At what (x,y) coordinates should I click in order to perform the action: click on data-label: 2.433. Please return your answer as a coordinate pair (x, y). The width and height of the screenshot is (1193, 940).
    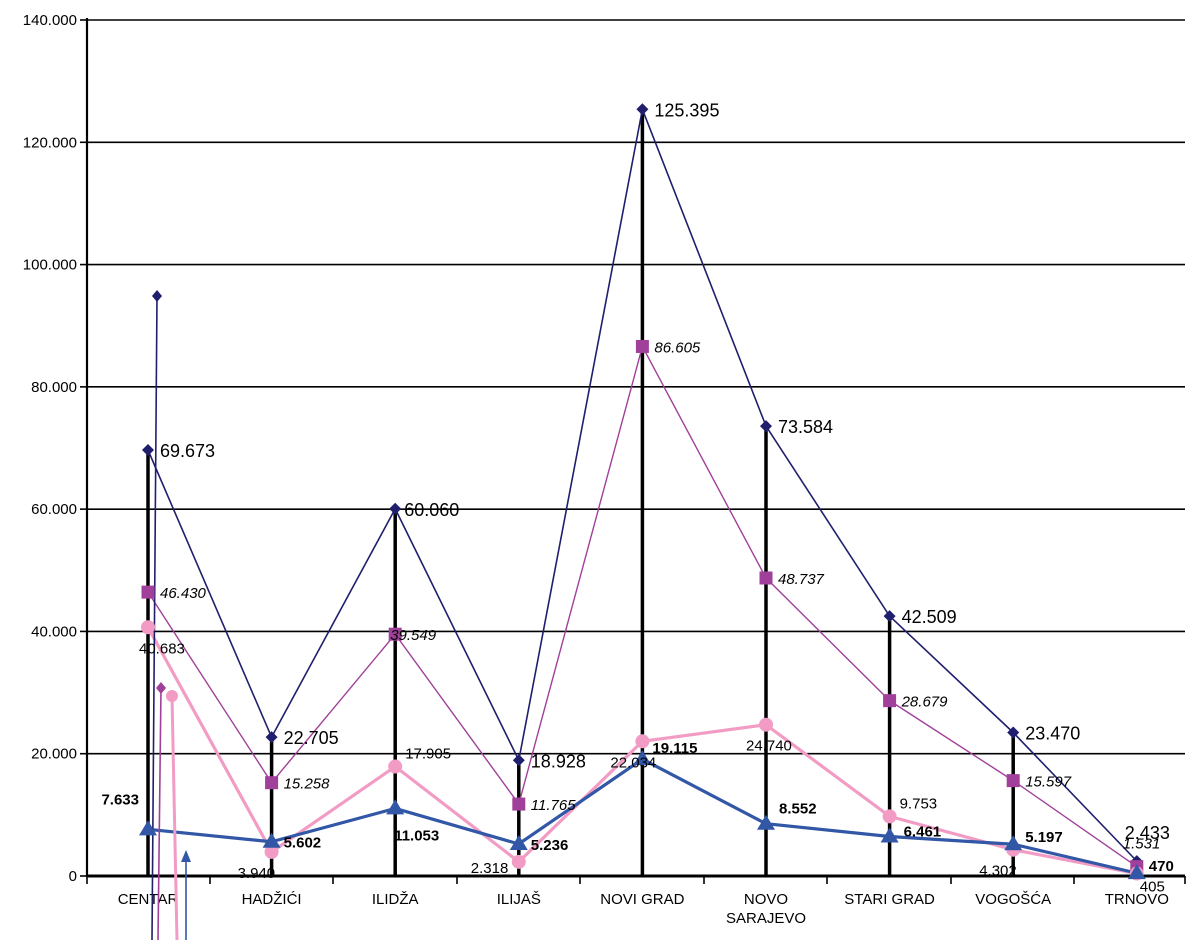
    Looking at the image, I should click on (1147, 833).